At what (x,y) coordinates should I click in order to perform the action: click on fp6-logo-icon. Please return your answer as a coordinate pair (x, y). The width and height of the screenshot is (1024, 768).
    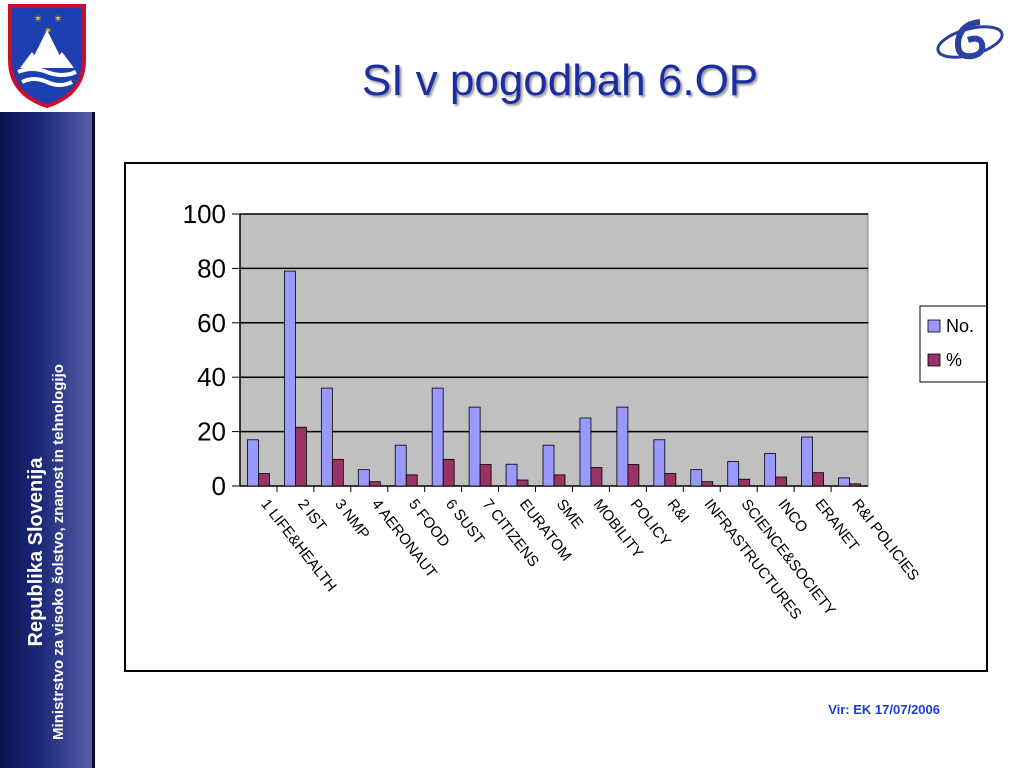
    Looking at the image, I should click on (970, 39).